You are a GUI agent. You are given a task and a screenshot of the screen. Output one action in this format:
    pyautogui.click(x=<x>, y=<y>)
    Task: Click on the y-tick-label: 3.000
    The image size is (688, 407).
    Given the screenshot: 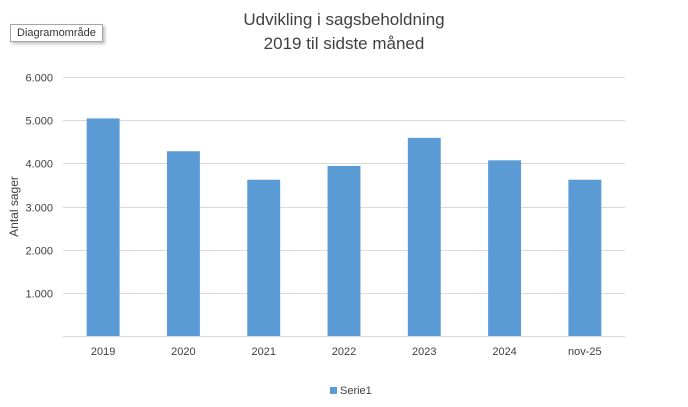 What is the action you would take?
    pyautogui.click(x=39, y=209)
    